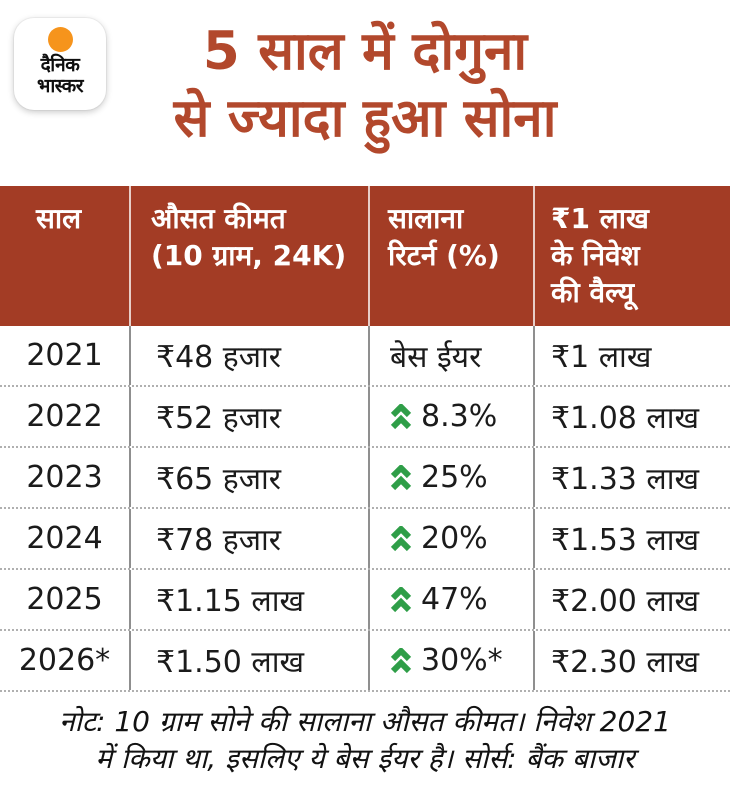 Image resolution: width=730 pixels, height=798 pixels. What do you see at coordinates (64, 355) in the screenshot?
I see `year-cell: 2021` at bounding box center [64, 355].